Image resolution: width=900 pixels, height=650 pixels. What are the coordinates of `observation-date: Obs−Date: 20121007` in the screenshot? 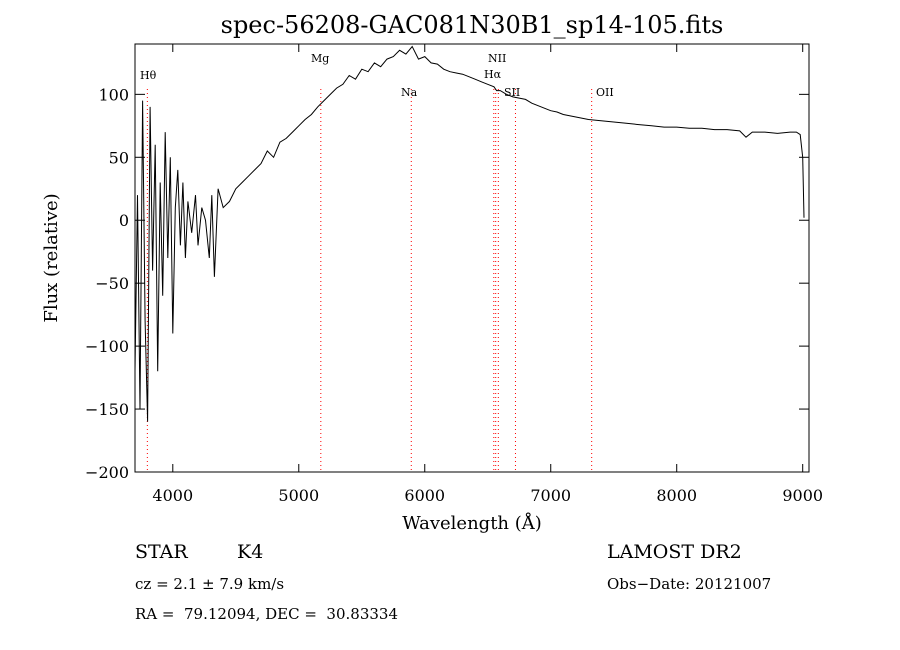 It's located at (689, 584).